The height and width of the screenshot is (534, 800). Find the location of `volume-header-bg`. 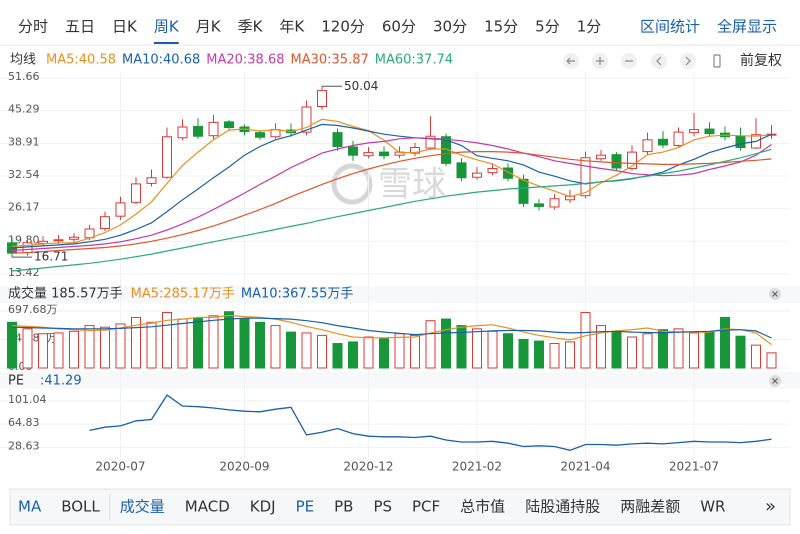

volume-header-bg is located at coordinates (400, 294).